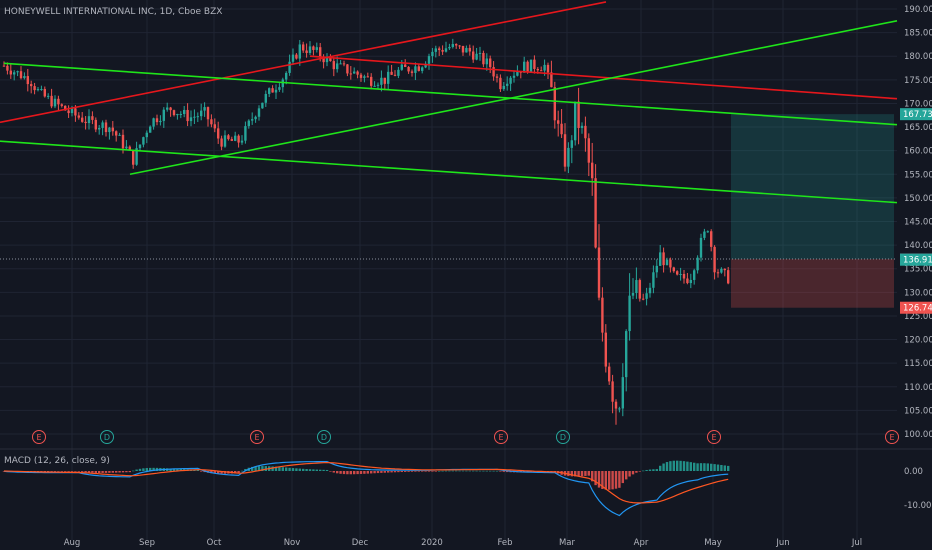 The height and width of the screenshot is (550, 932). I want to click on price-tick-label: 165.00, so click(918, 128).